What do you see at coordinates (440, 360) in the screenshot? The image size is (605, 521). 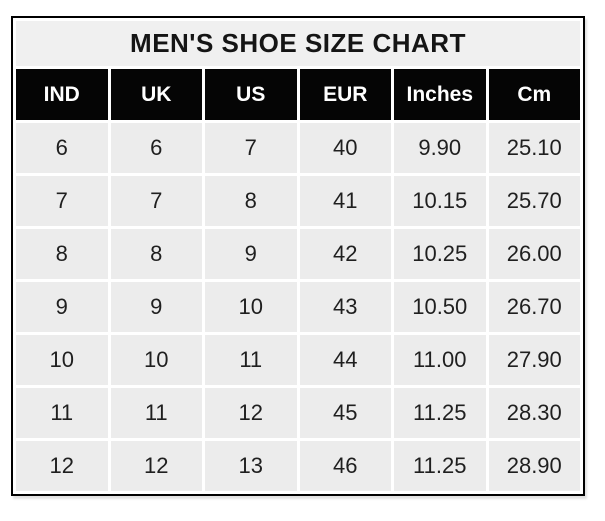 I see `size-cell-inches: 11.00` at bounding box center [440, 360].